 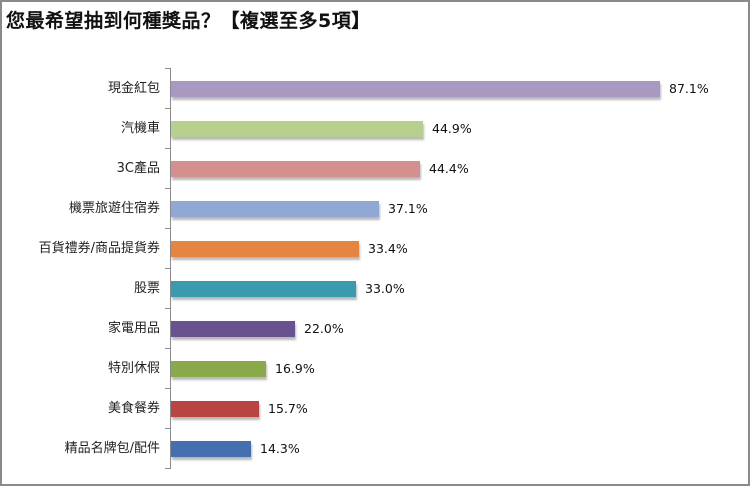 What do you see at coordinates (408, 208) in the screenshot?
I see `value-label: 37.1%` at bounding box center [408, 208].